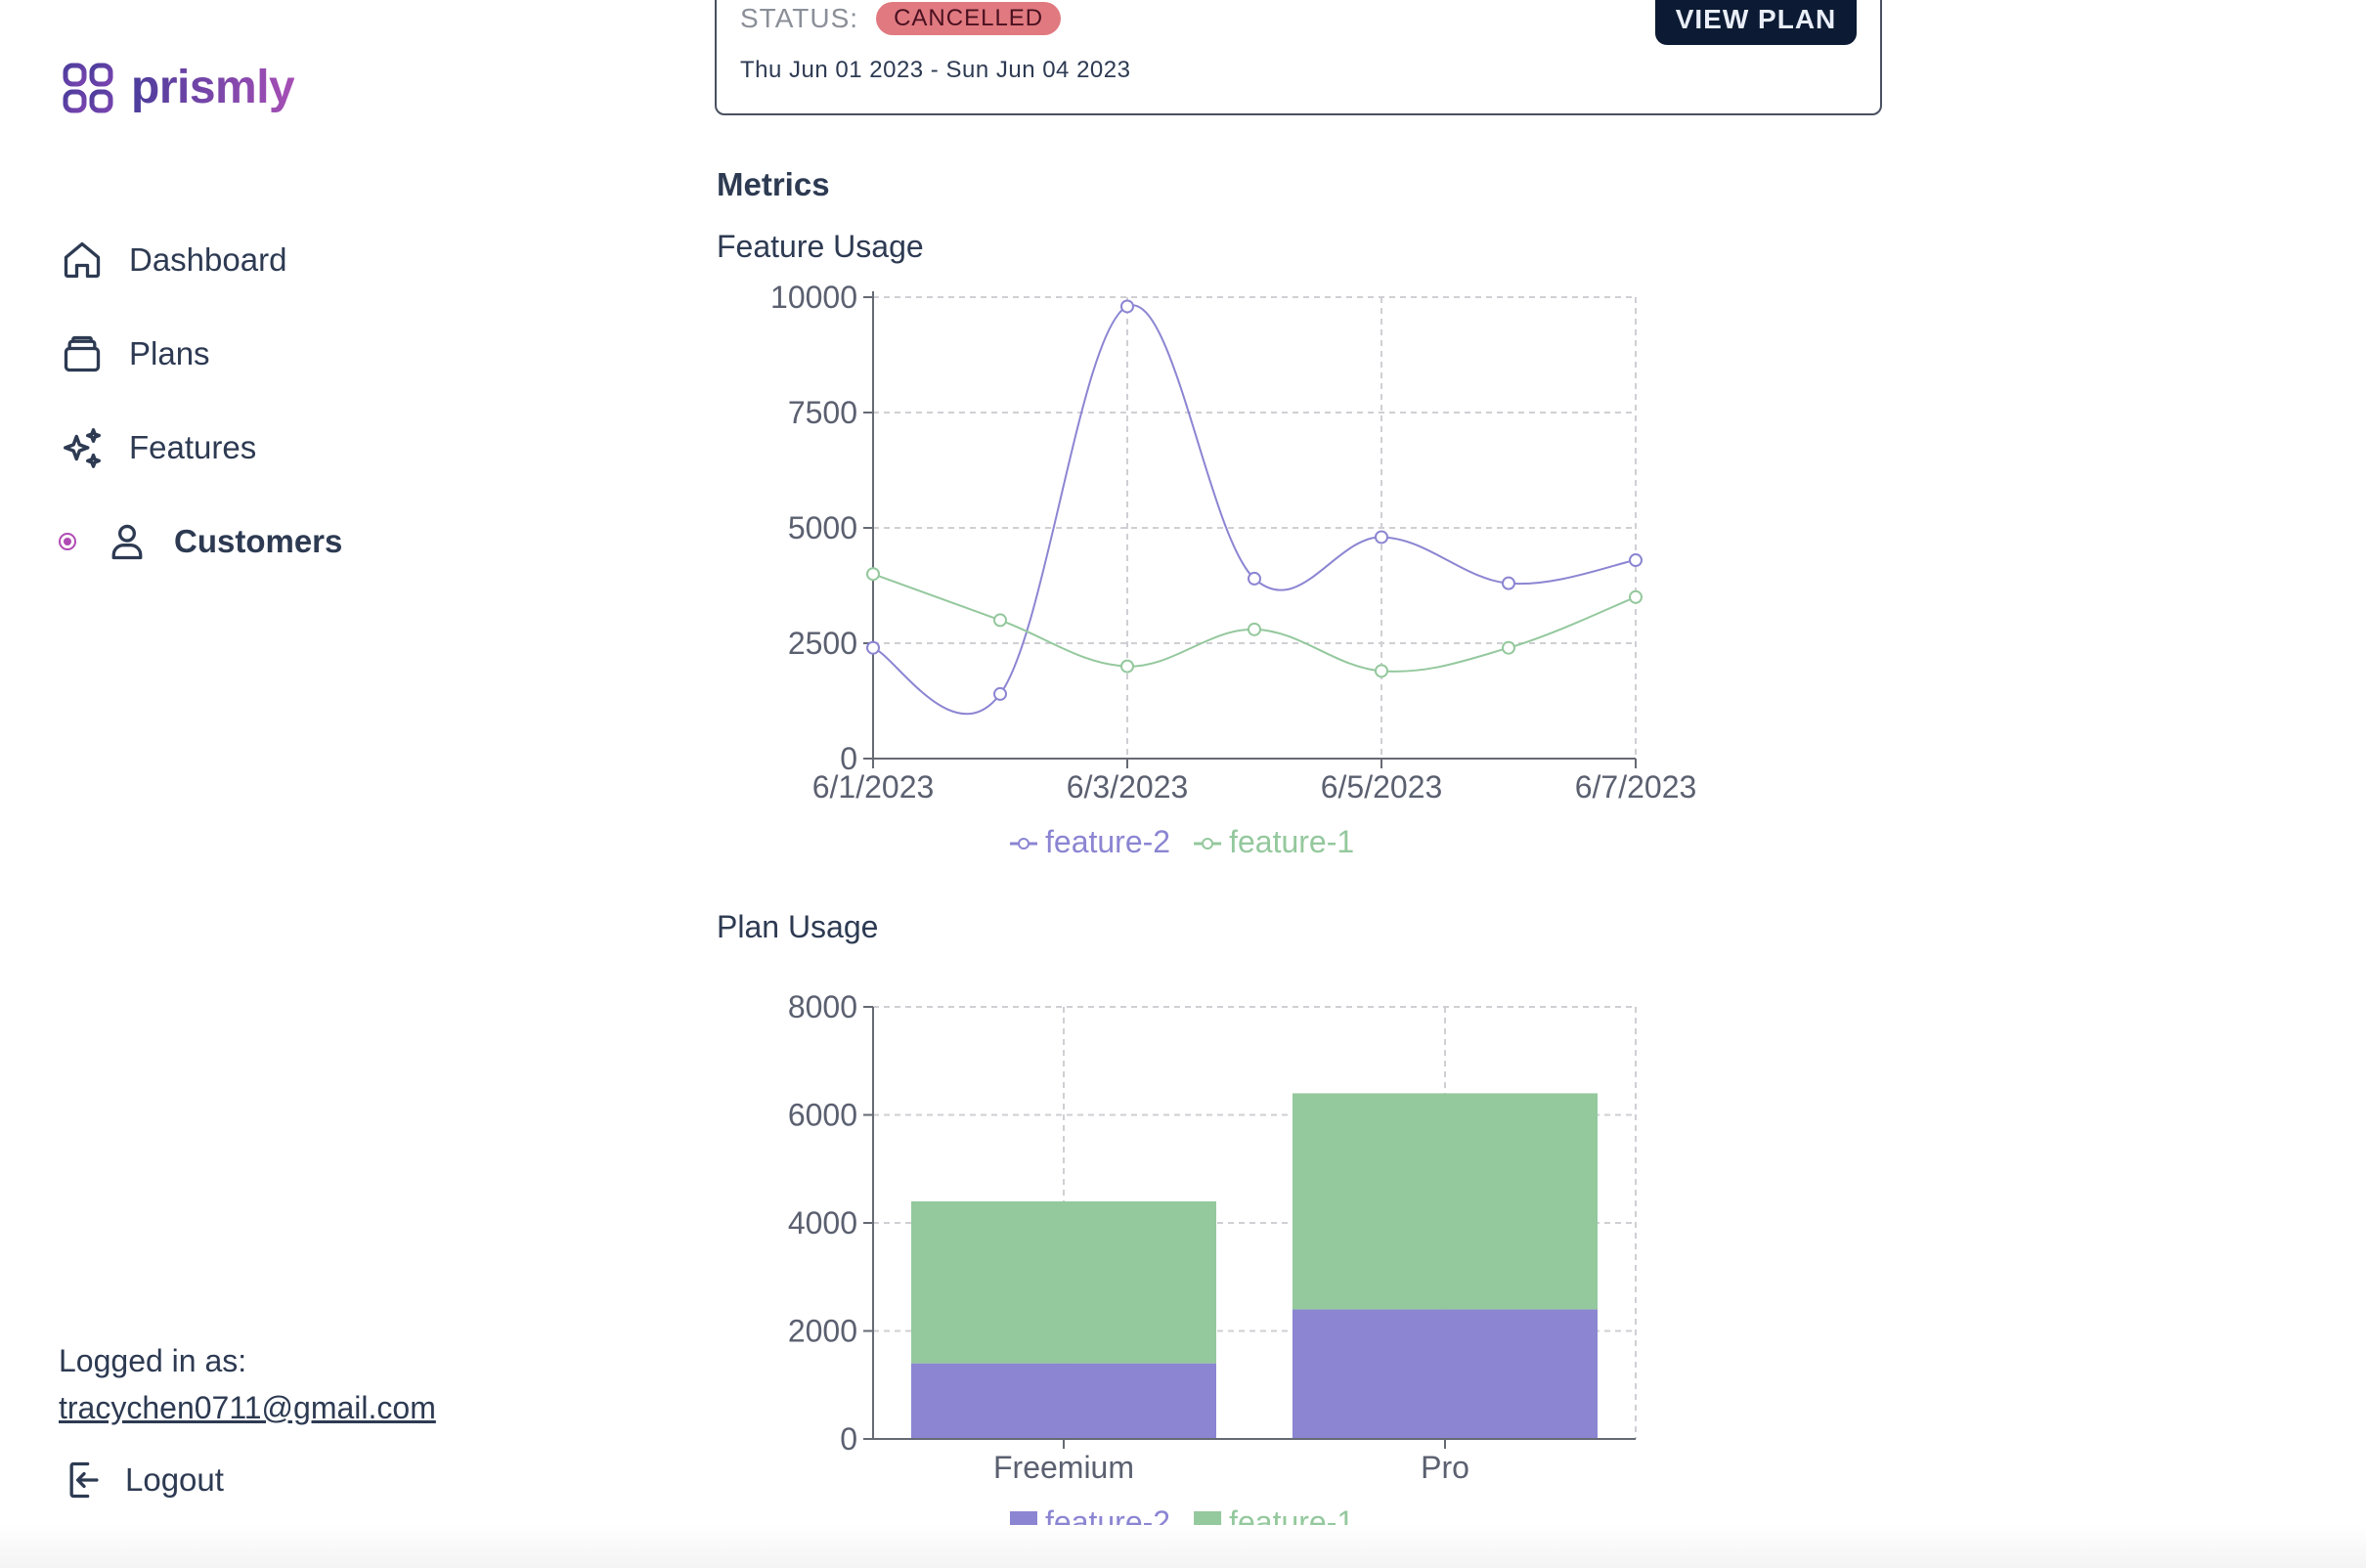 The width and height of the screenshot is (2366, 1568). Describe the element at coordinates (67, 541) in the screenshot. I see `active-indicator-icon` at that location.